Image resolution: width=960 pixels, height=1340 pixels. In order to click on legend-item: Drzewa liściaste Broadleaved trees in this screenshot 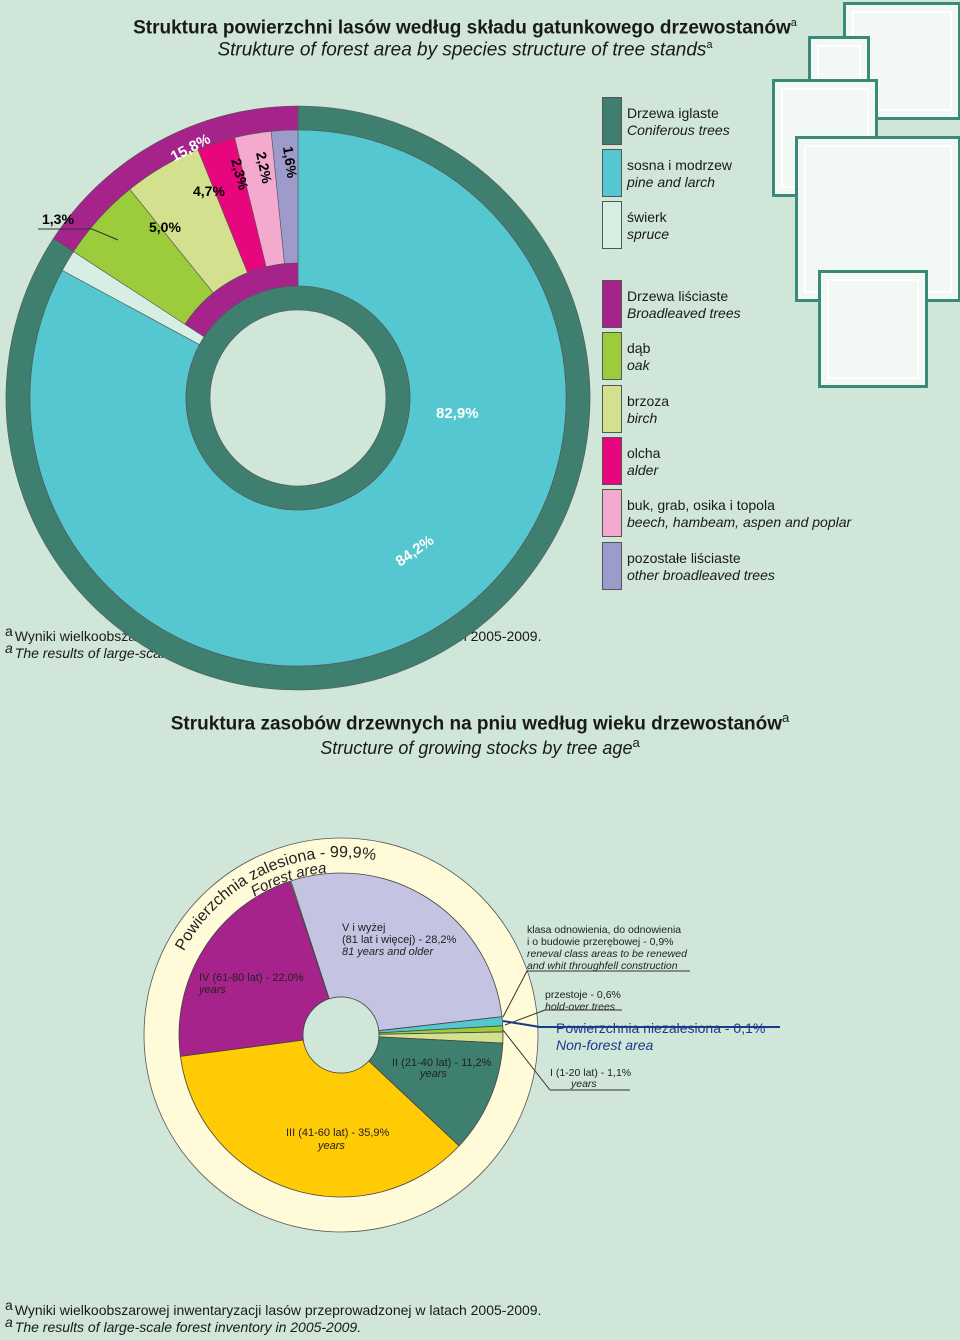, I will do `click(781, 304)`.